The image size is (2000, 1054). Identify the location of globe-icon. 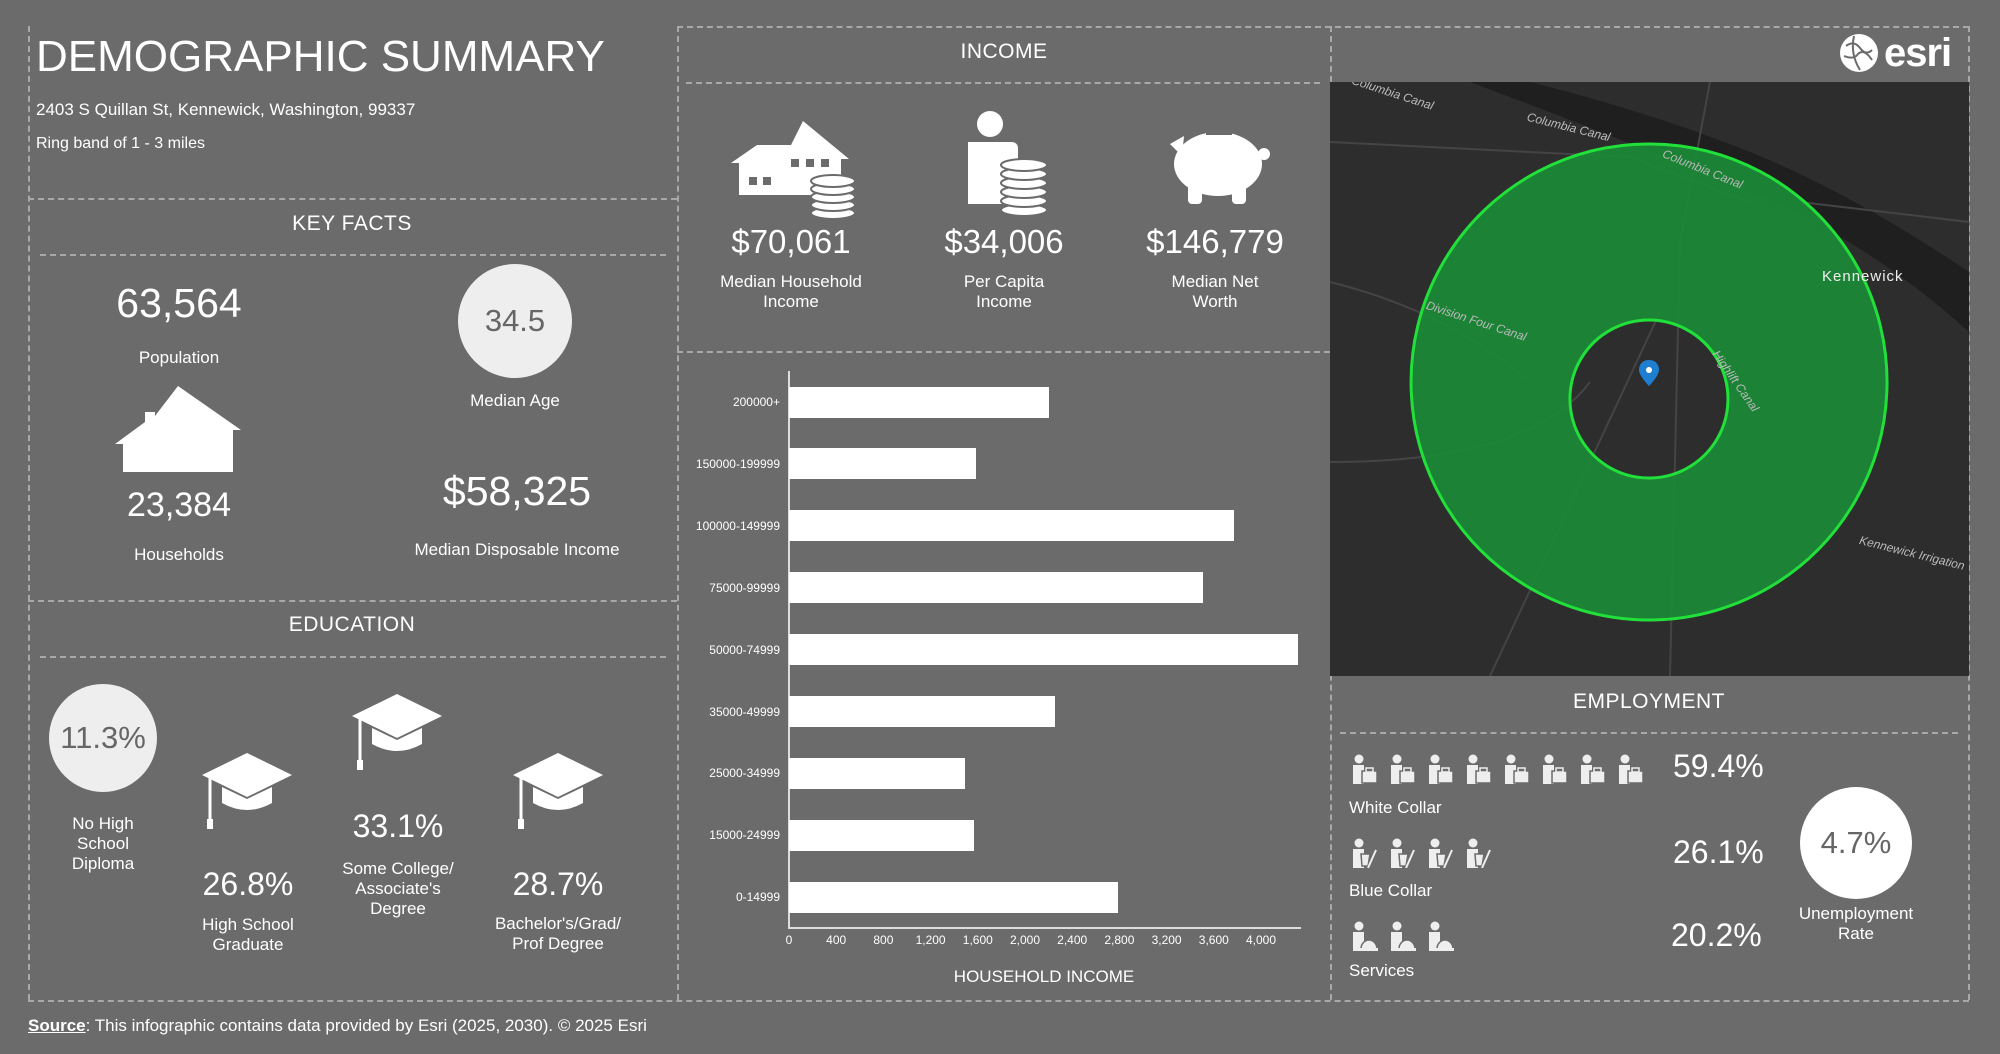
(1859, 53).